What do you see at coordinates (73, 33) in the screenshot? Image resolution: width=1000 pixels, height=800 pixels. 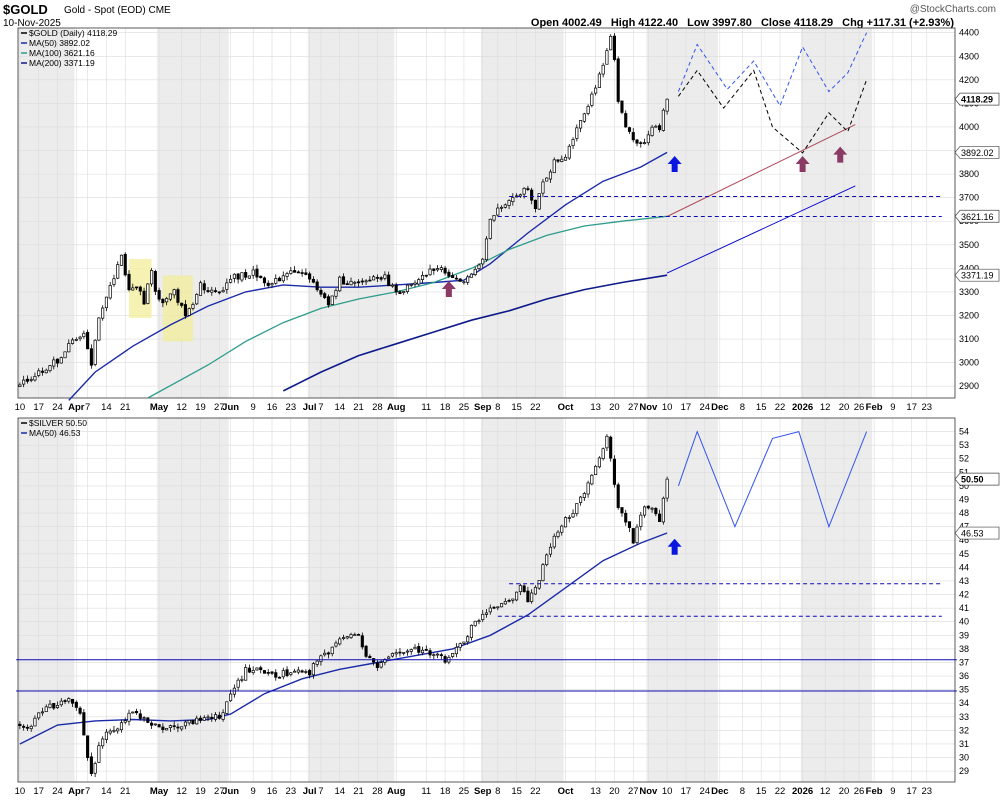 I see `legend-entry: $GOLD (Daily) 4118.29` at bounding box center [73, 33].